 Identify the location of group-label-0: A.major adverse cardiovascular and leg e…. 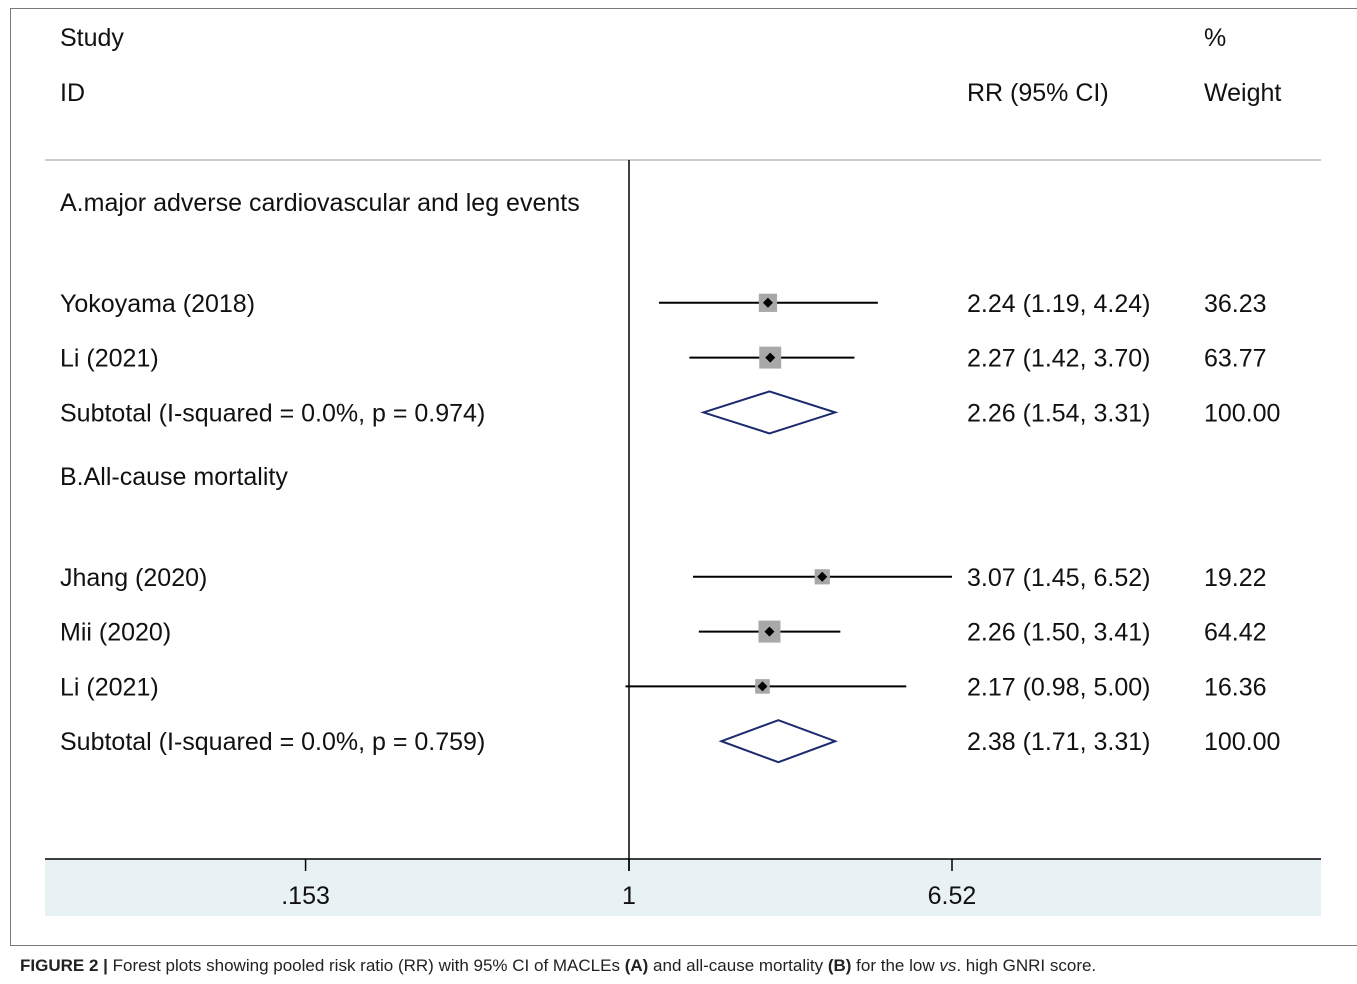
(320, 203).